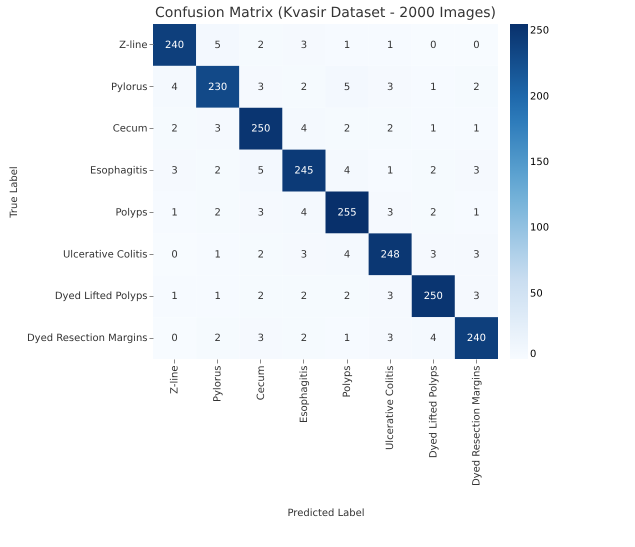 This screenshot has height=547, width=635. What do you see at coordinates (540, 96) in the screenshot?
I see `color-bar-label: 200` at bounding box center [540, 96].